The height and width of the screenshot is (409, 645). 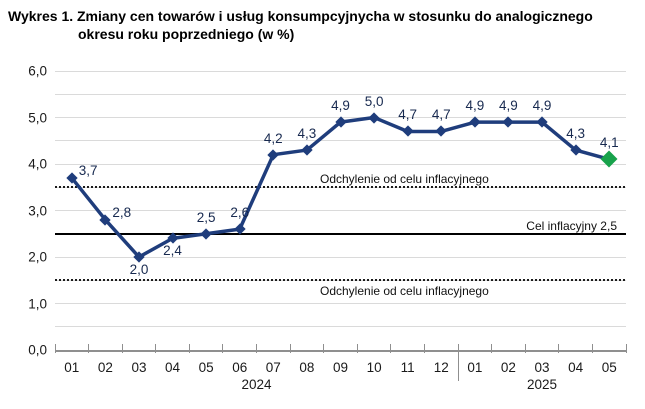 What do you see at coordinates (240, 367) in the screenshot?
I see `month-label: 06` at bounding box center [240, 367].